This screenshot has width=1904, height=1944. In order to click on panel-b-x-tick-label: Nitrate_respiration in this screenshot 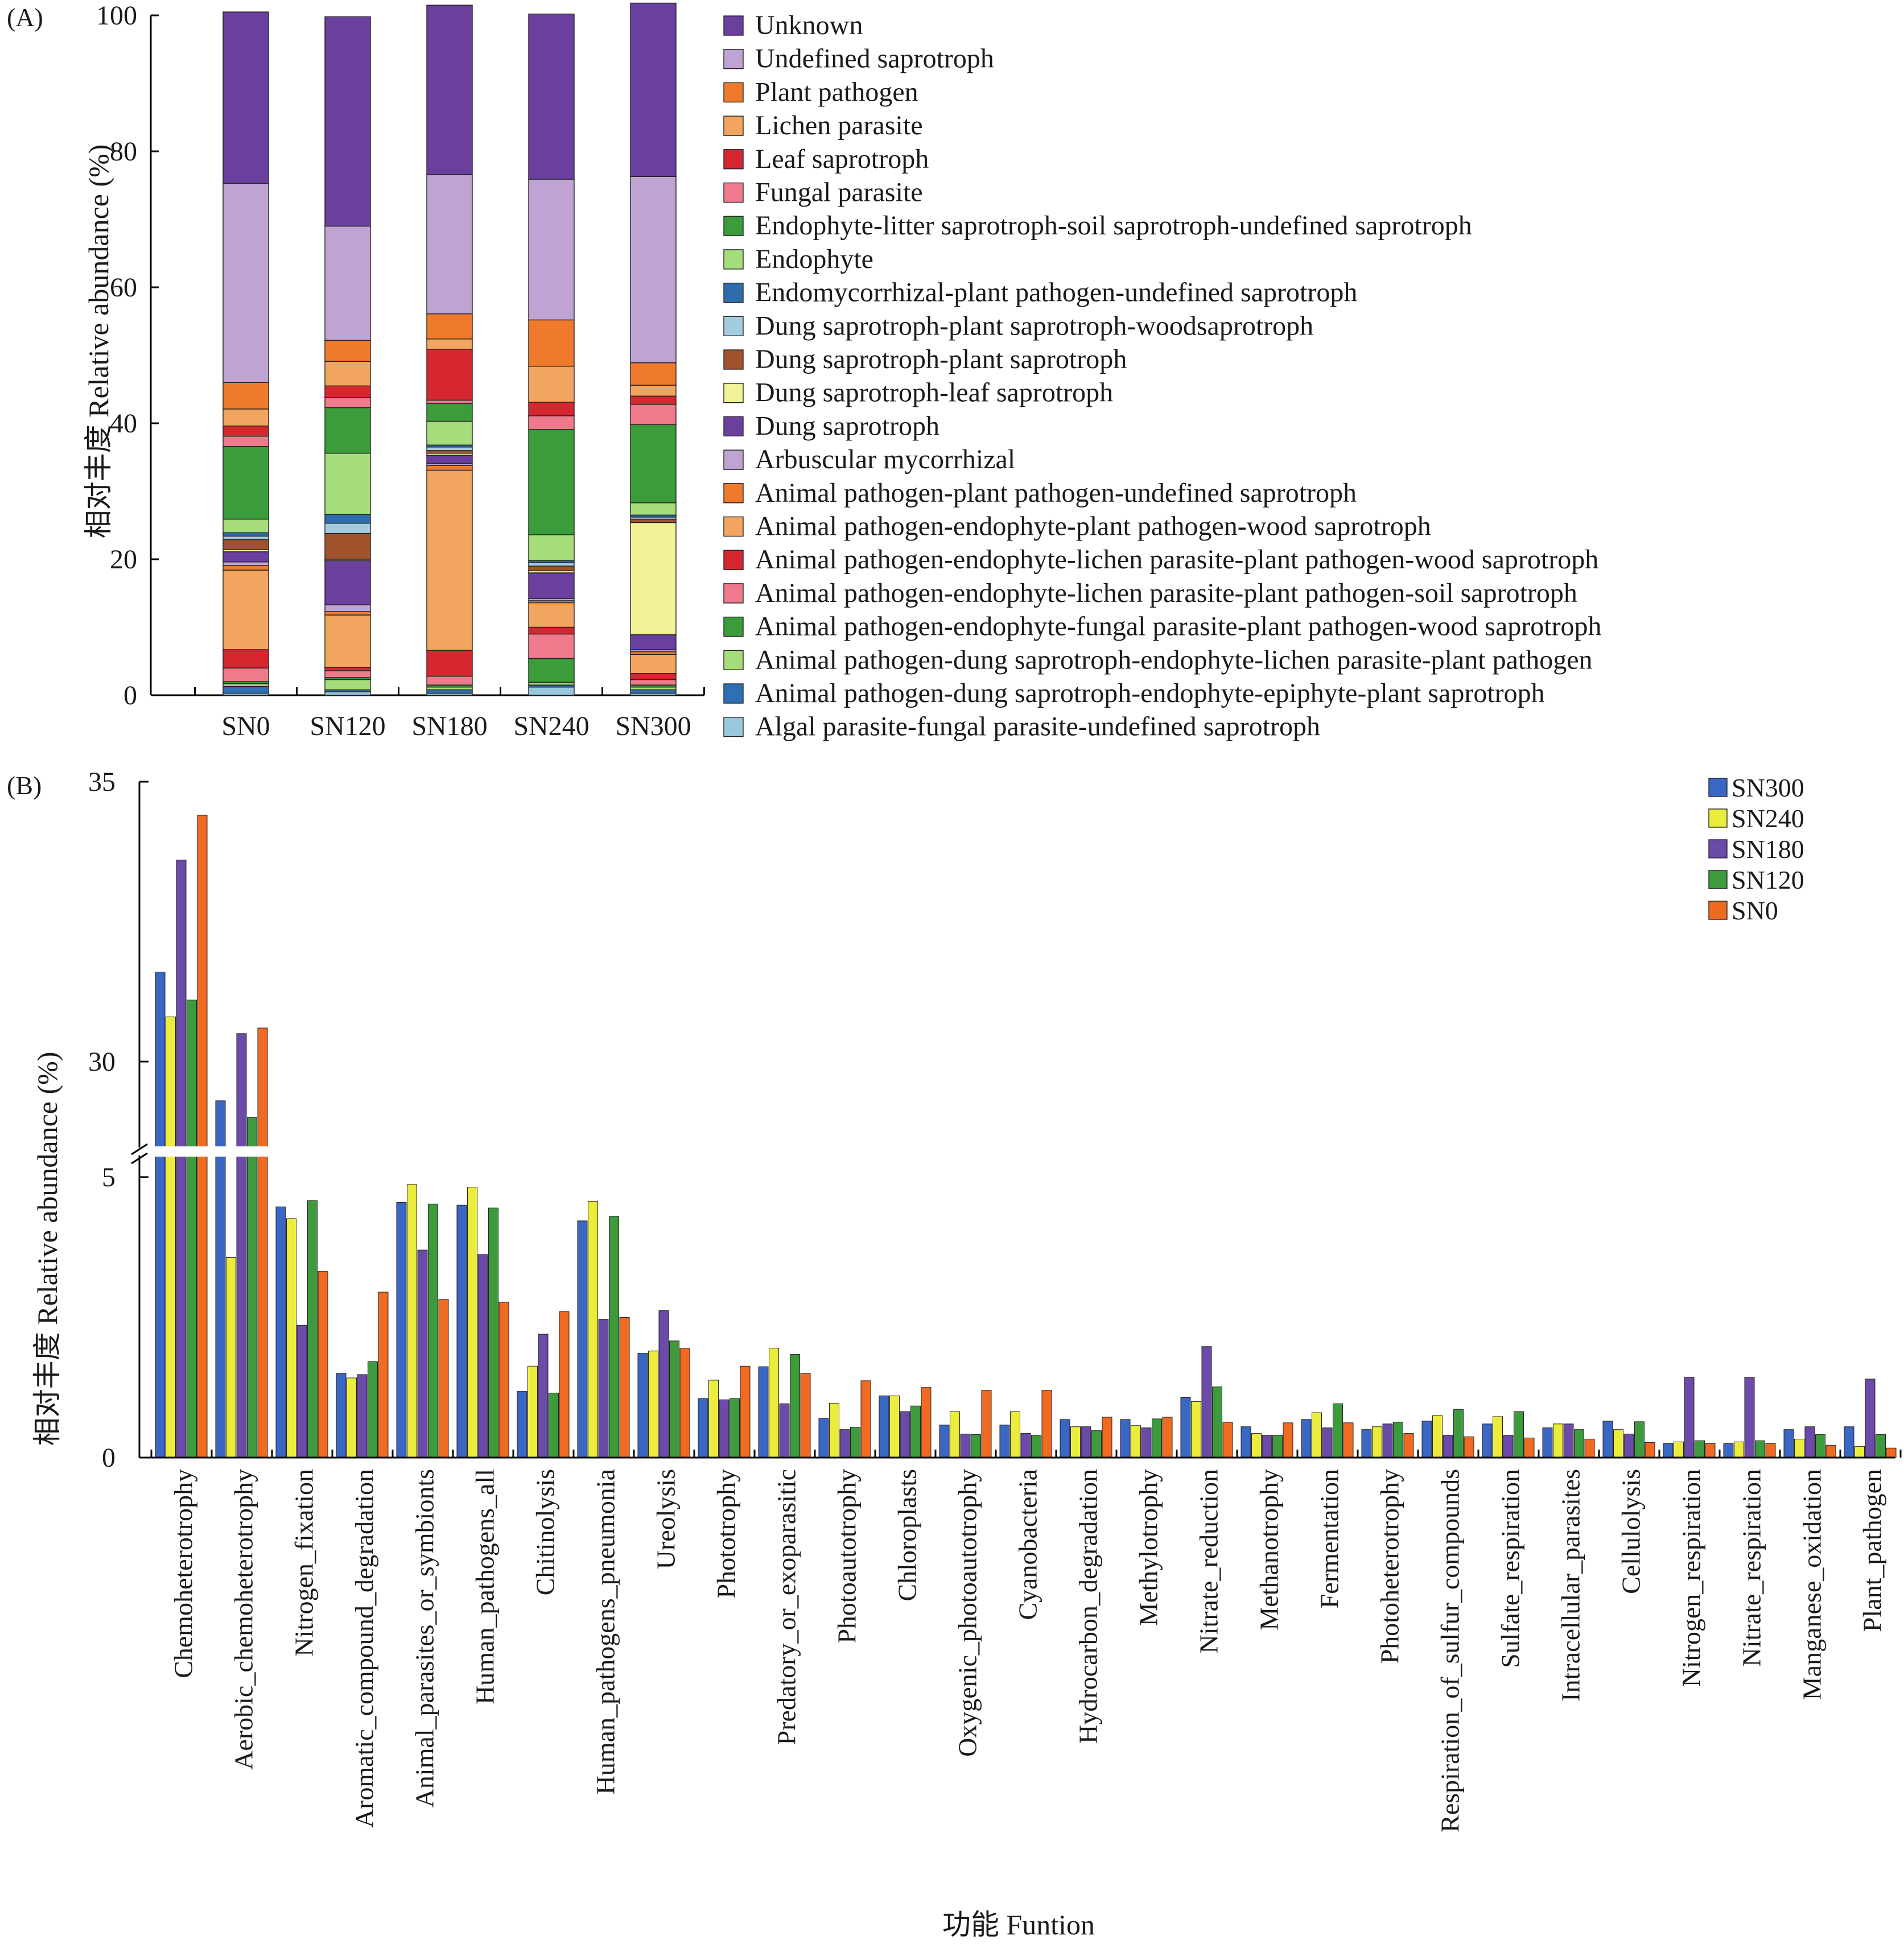, I will do `click(1752, 1567)`.